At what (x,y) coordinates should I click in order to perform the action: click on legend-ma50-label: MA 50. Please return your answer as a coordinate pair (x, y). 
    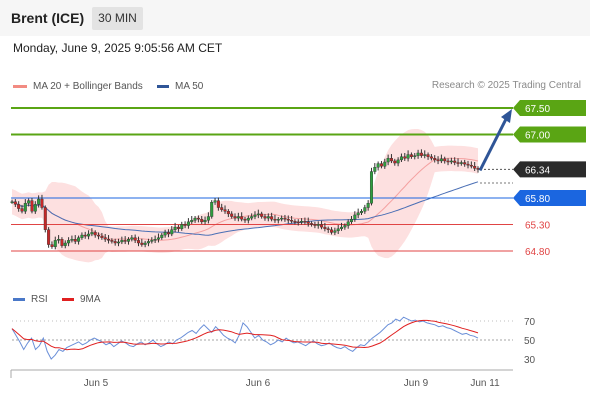
    Looking at the image, I should click on (189, 86).